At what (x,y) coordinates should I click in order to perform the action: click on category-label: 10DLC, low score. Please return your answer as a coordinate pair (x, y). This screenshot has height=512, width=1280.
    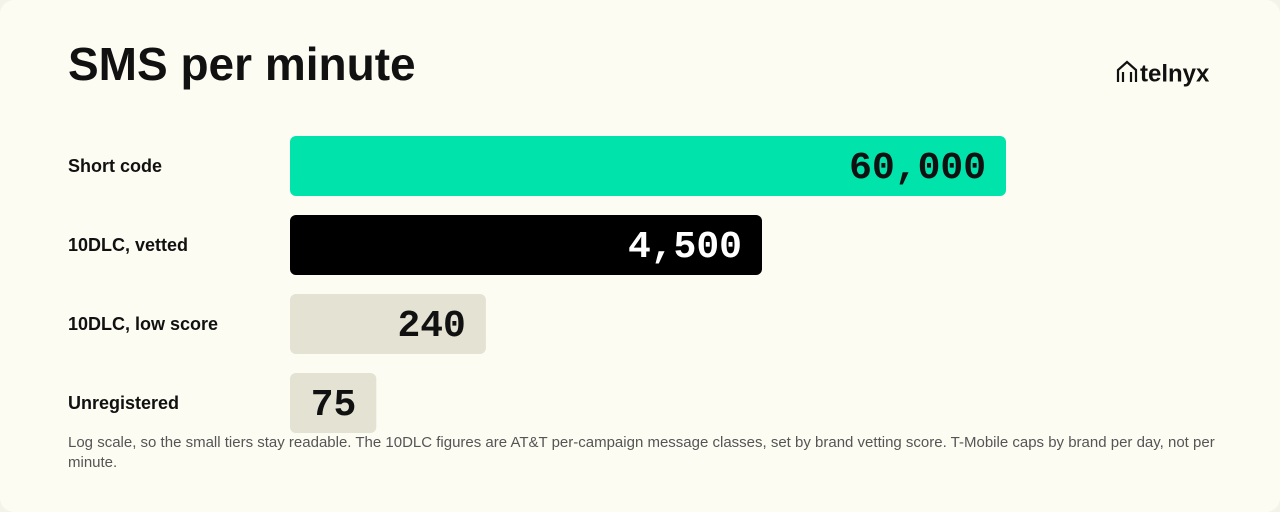
    Looking at the image, I should click on (143, 324).